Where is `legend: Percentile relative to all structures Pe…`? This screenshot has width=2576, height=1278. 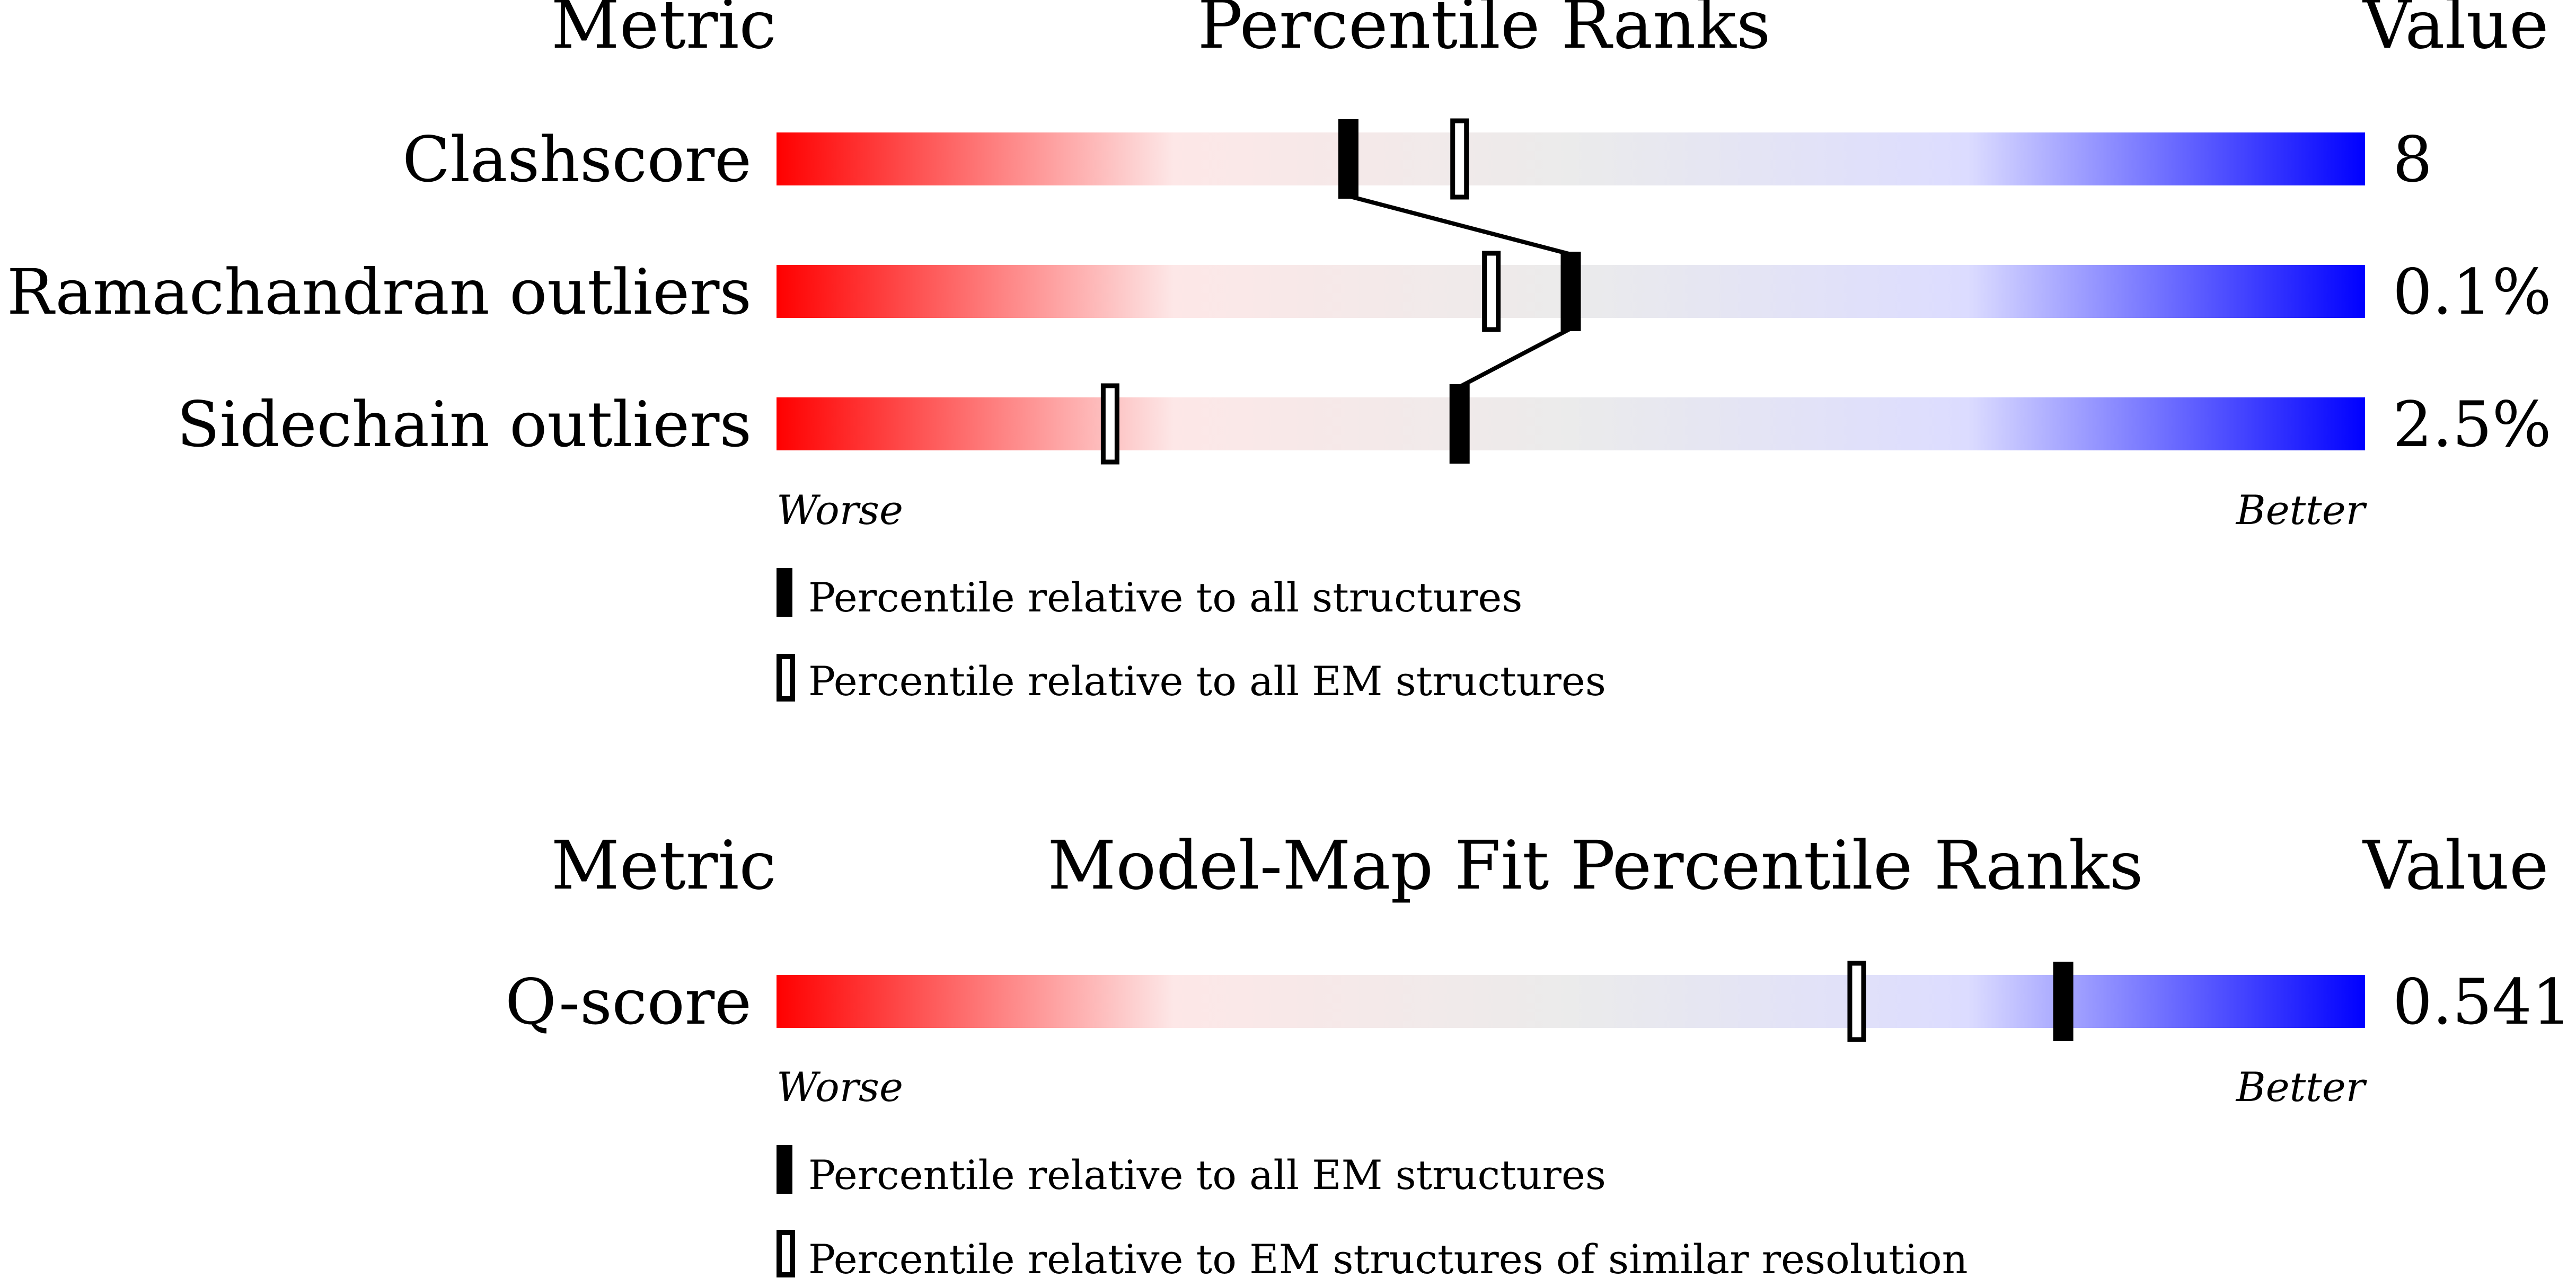 legend: Percentile relative to all structures Pe… is located at coordinates (1191, 636).